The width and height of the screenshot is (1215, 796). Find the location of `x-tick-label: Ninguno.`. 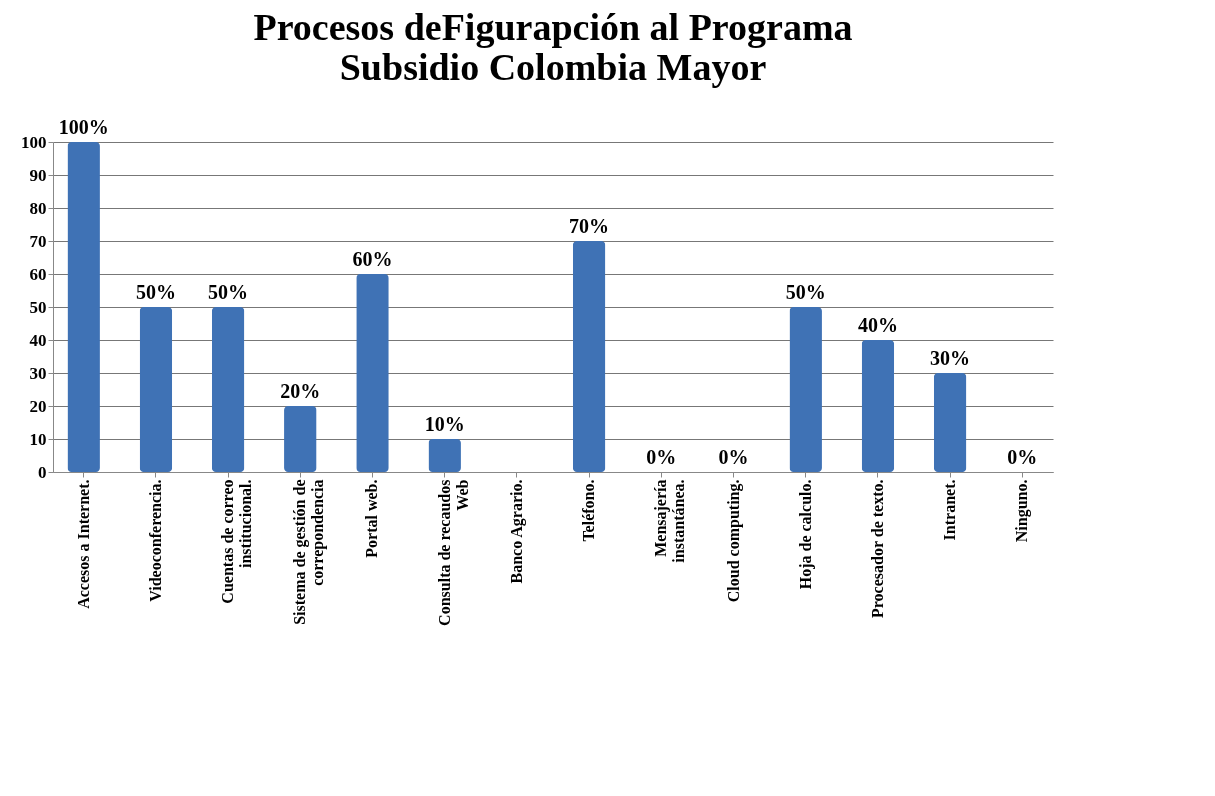

x-tick-label: Ninguno. is located at coordinates (1022, 511).